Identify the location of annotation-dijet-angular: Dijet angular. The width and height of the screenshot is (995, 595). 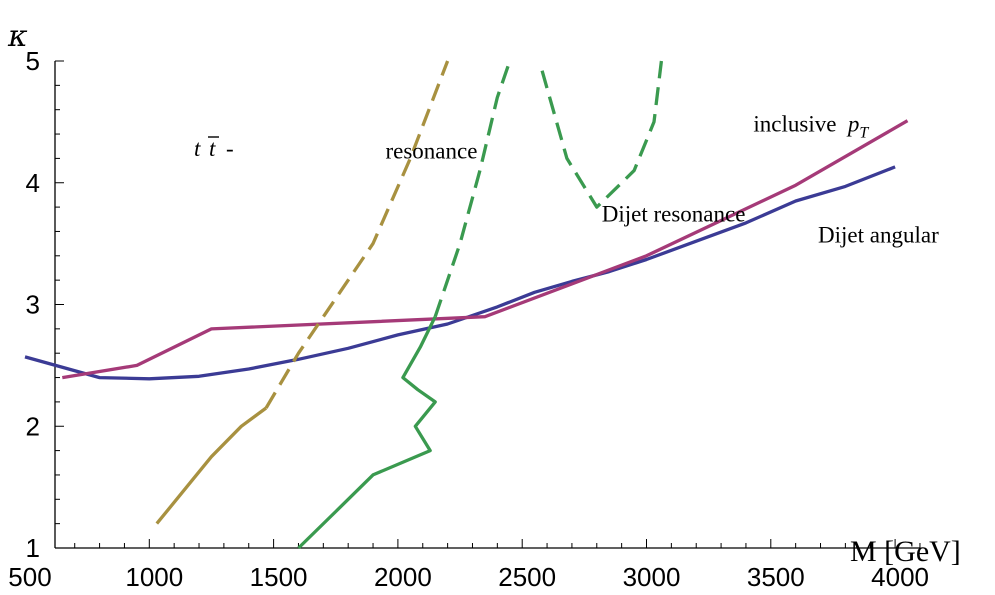
(878, 234).